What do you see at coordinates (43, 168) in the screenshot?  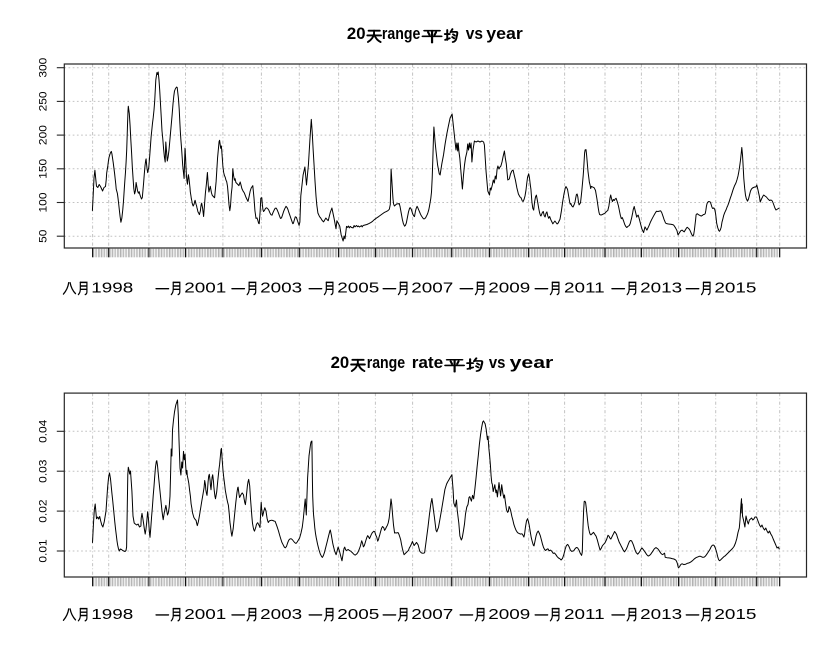 I see `svg-text: 150` at bounding box center [43, 168].